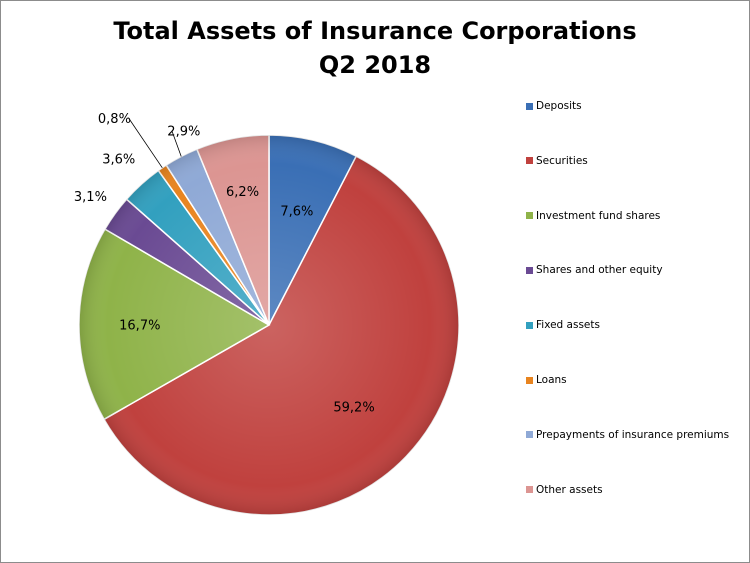 The image size is (750, 563). Describe the element at coordinates (139, 325) in the screenshot. I see `data-label-investment-fund-shares: 16,7%` at that location.